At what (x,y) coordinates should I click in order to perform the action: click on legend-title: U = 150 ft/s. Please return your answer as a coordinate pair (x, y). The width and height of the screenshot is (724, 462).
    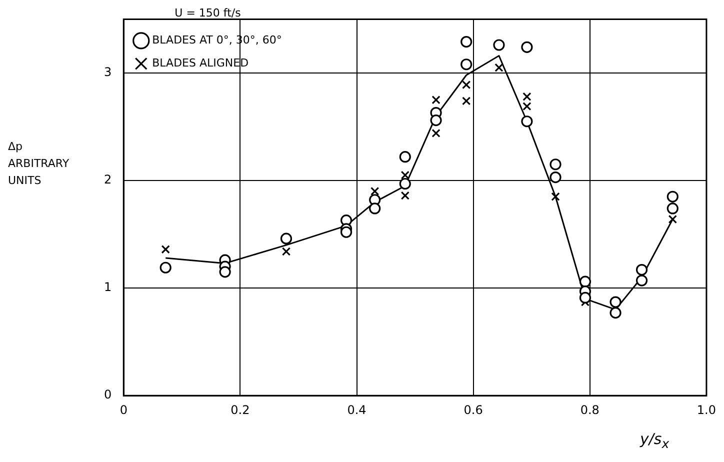
    Looking at the image, I should click on (208, 13).